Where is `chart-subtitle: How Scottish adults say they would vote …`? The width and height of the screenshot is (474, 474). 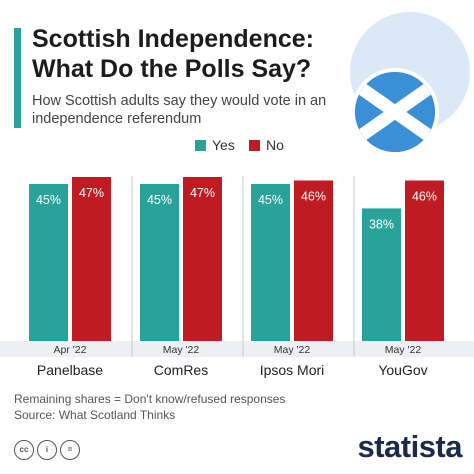
chart-subtitle: How Scottish adults say they would vote … is located at coordinates (179, 110).